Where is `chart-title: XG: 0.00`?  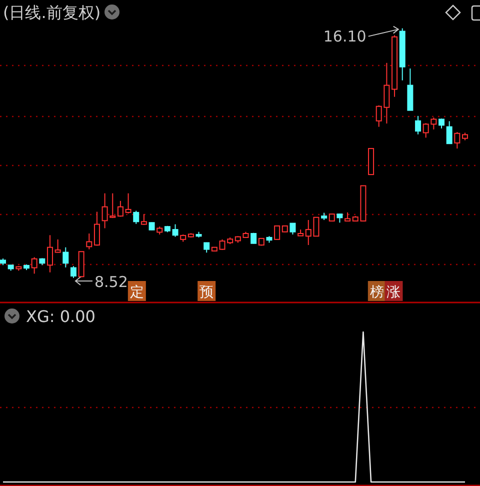 chart-title: XG: 0.00 is located at coordinates (61, 316).